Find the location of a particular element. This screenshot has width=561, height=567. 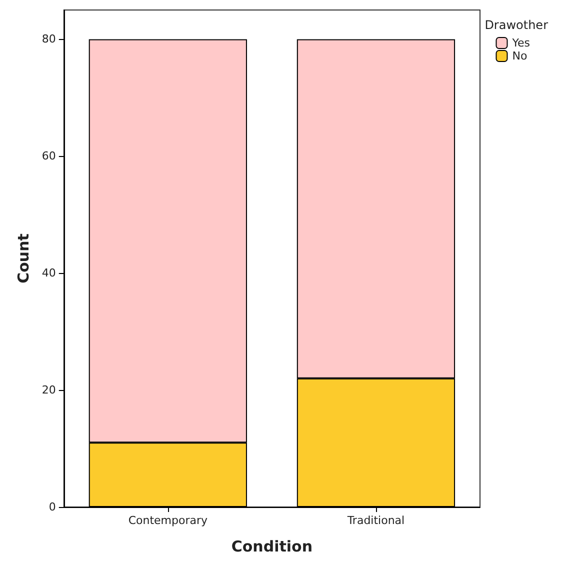

y-tick-label: 60 is located at coordinates (49, 156).